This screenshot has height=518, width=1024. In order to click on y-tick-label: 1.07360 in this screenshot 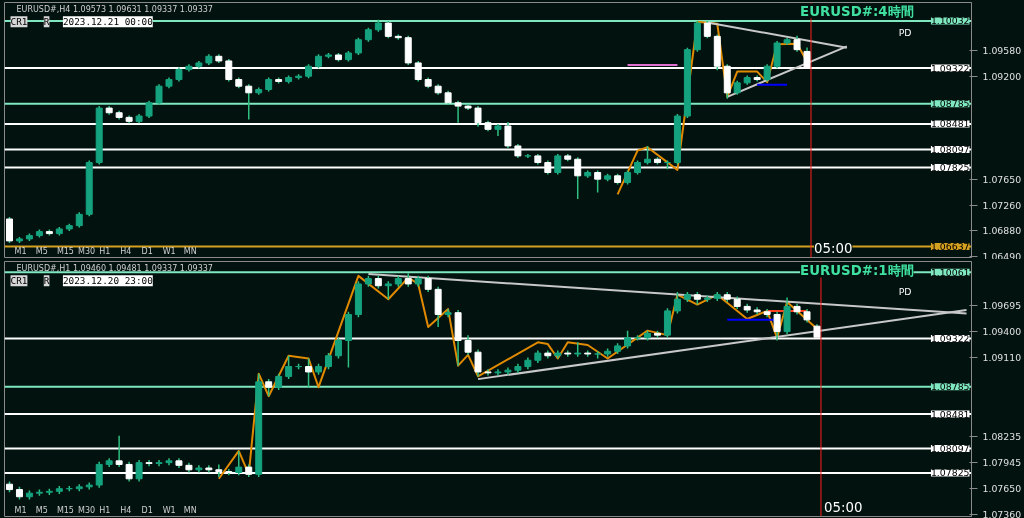, I will do `click(1002, 513)`.